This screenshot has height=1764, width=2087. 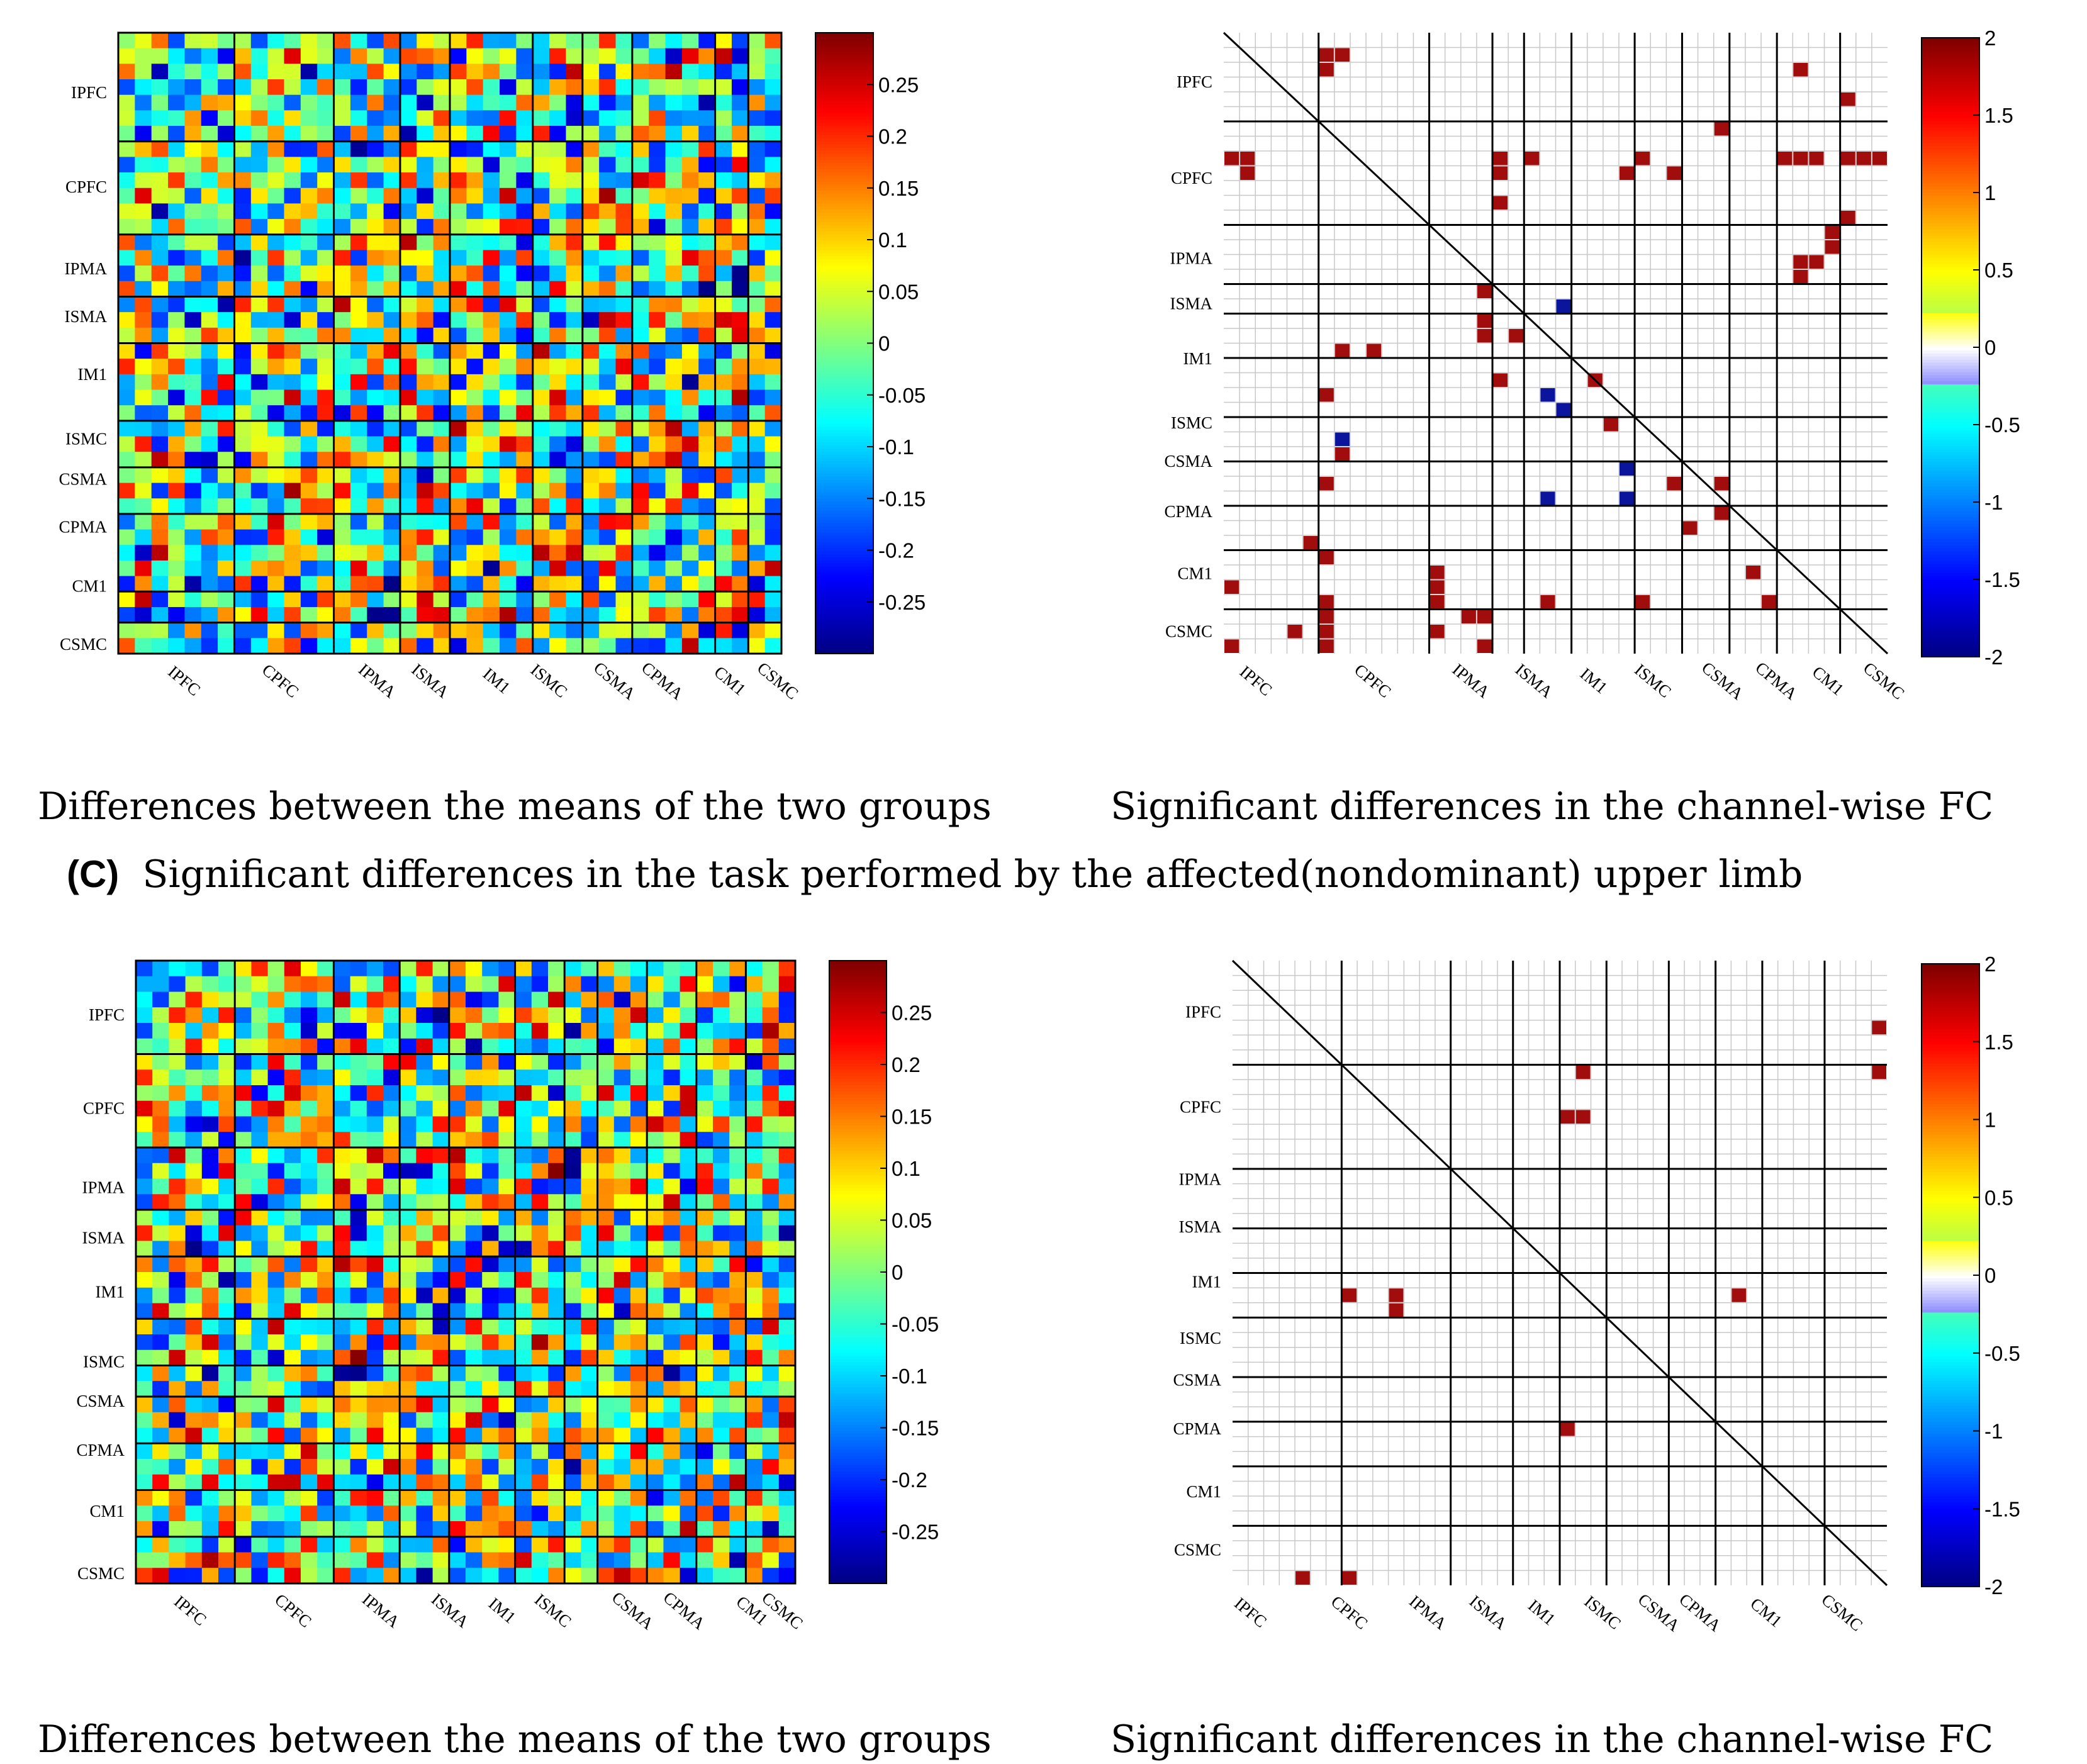 What do you see at coordinates (107, 1511) in the screenshot?
I see `d-mean-ylabel-cm1: CM1` at bounding box center [107, 1511].